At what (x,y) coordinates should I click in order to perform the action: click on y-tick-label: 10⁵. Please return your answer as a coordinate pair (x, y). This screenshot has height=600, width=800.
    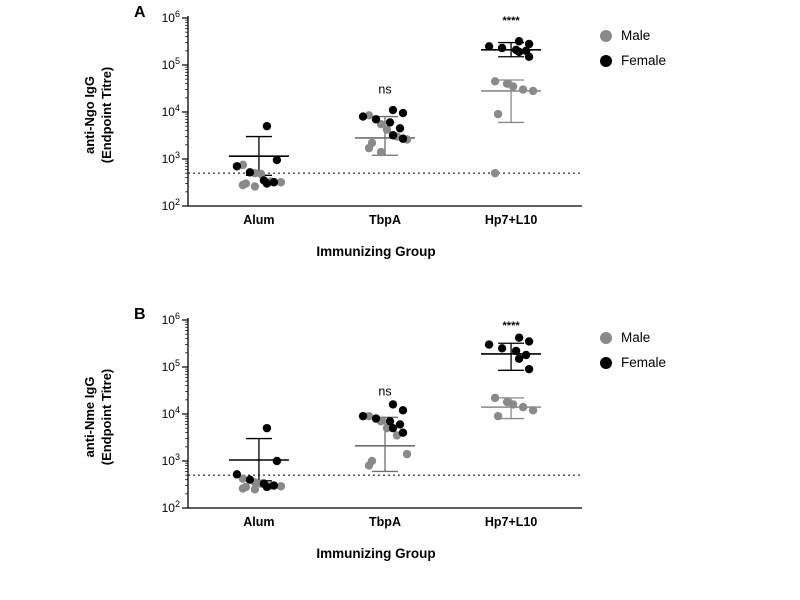
    Looking at the image, I should click on (171, 366).